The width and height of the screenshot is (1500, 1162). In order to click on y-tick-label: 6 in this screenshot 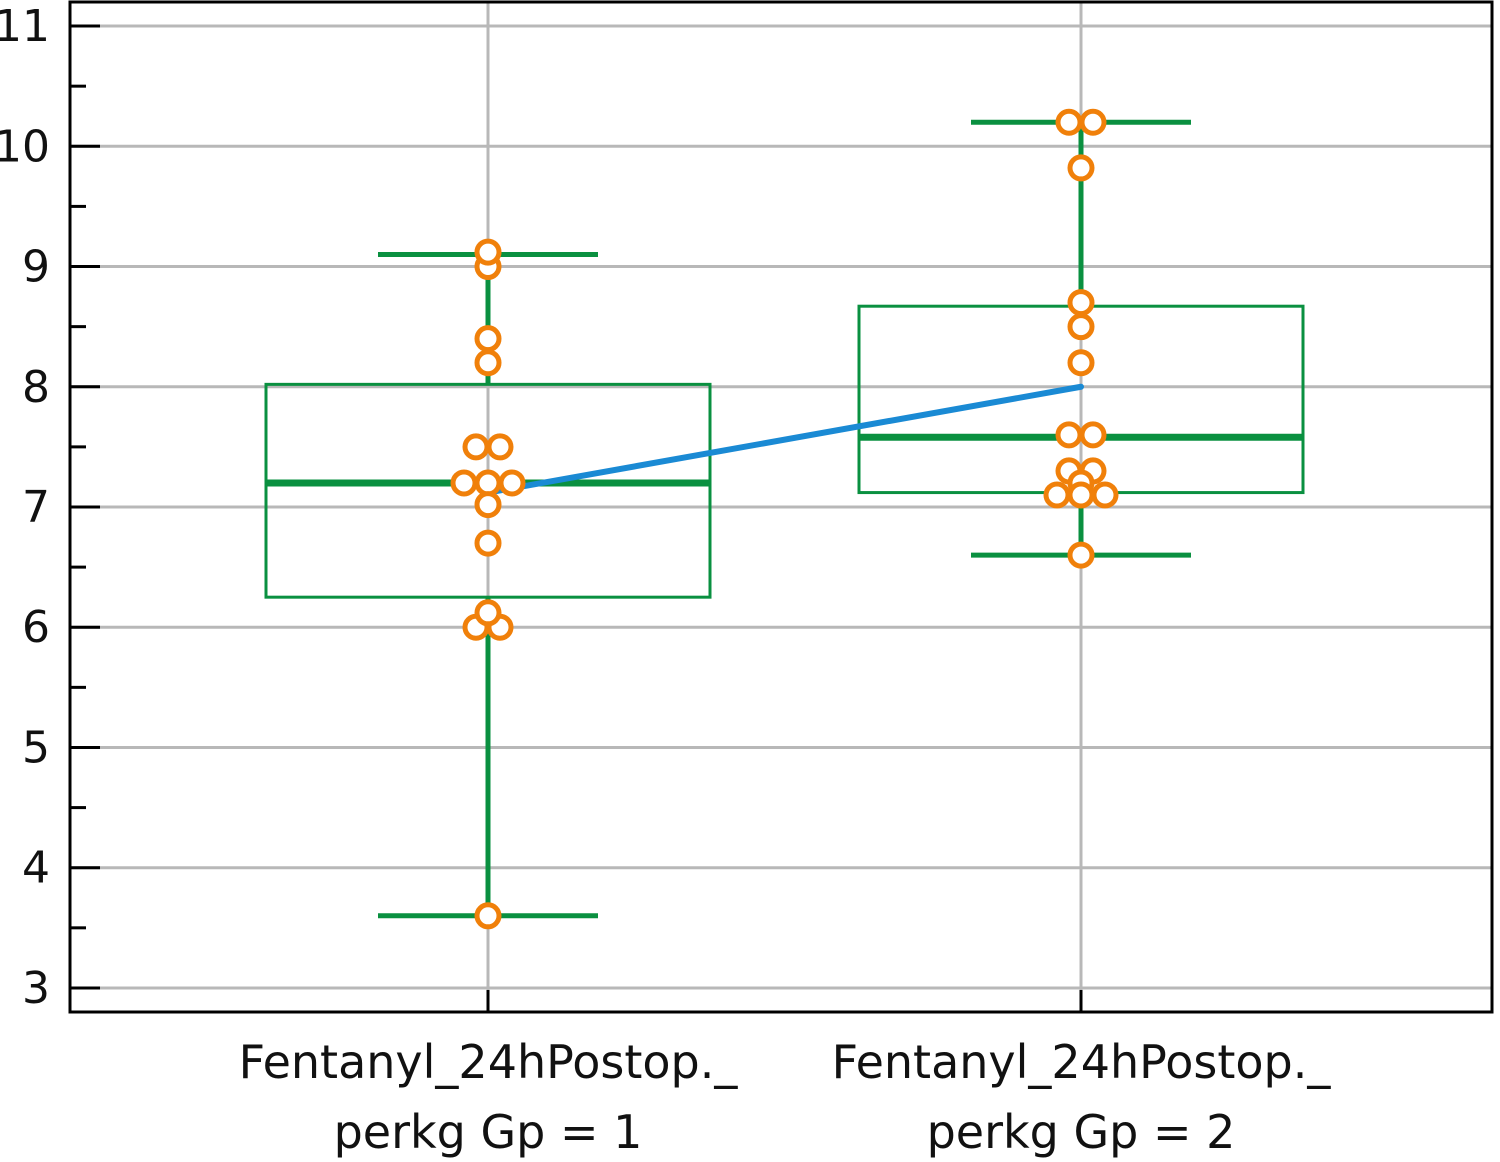, I will do `click(36, 627)`.